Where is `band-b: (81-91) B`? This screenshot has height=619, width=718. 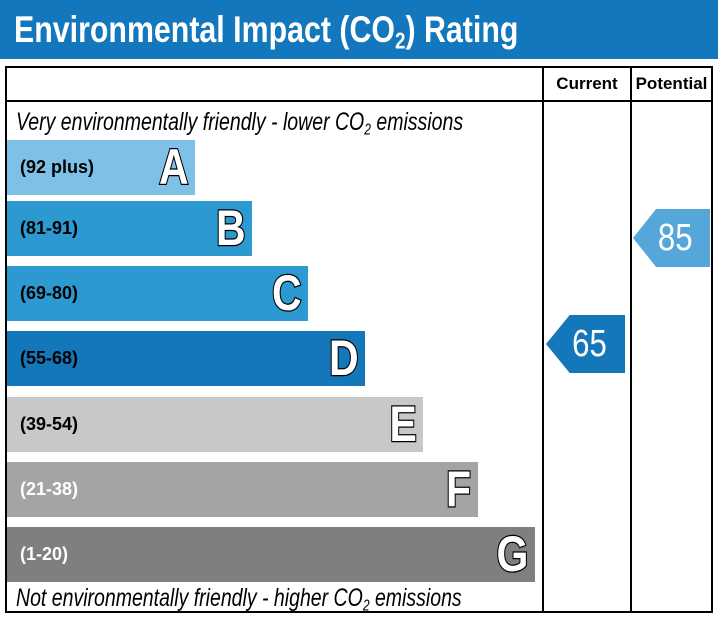
band-b: (81-91) B is located at coordinates (129, 228).